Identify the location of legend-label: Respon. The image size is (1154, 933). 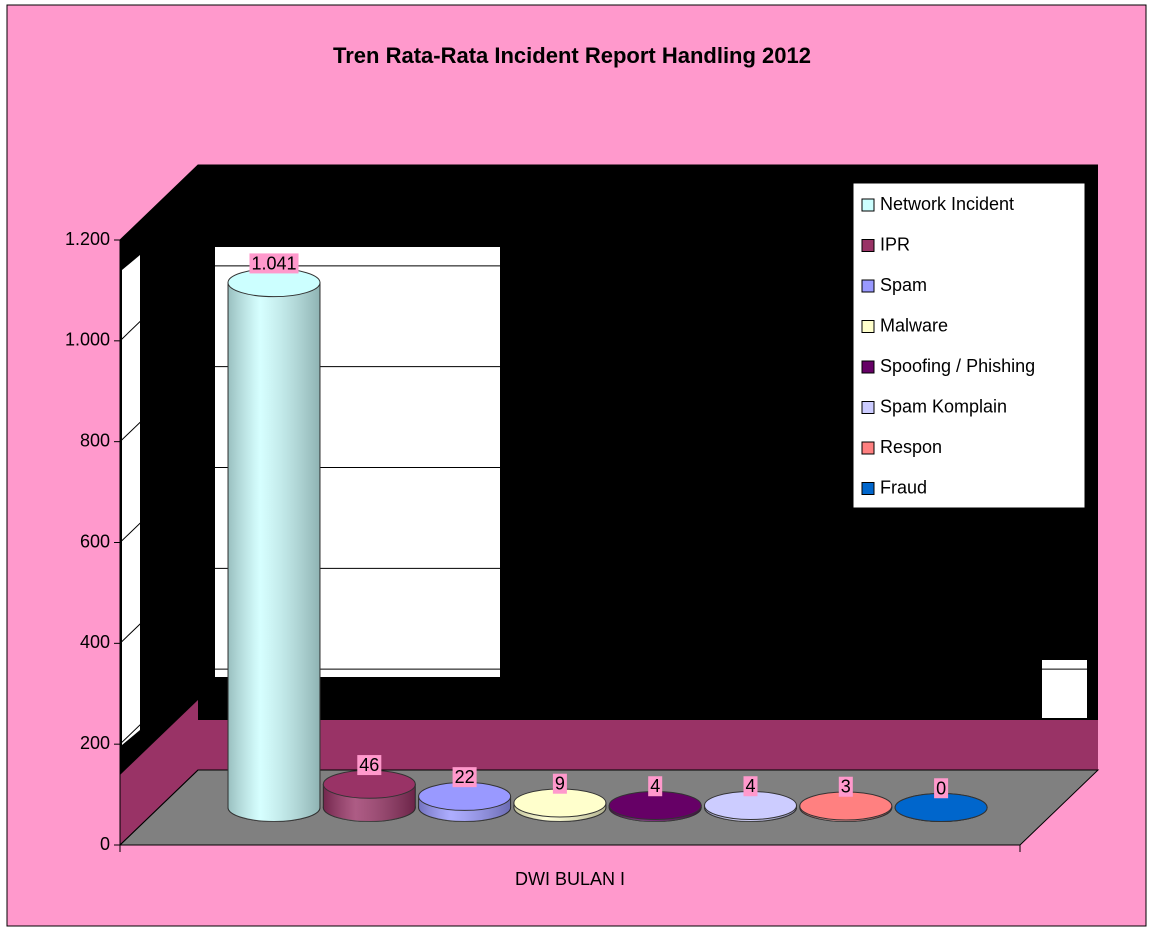
(911, 447).